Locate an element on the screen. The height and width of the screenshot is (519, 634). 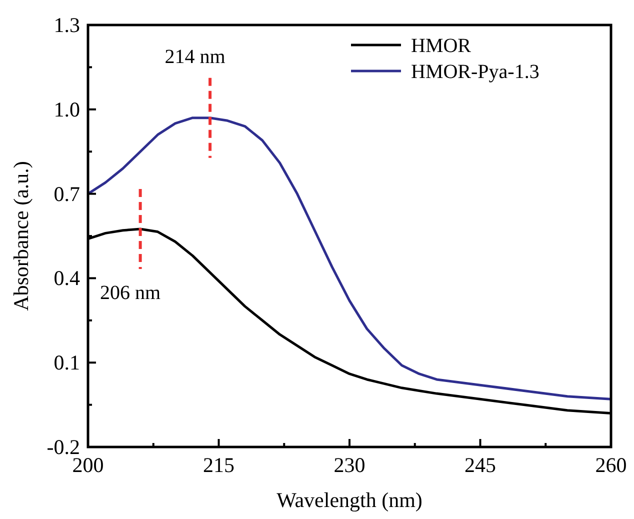
y-tick-label: 1.0 is located at coordinates (67, 109).